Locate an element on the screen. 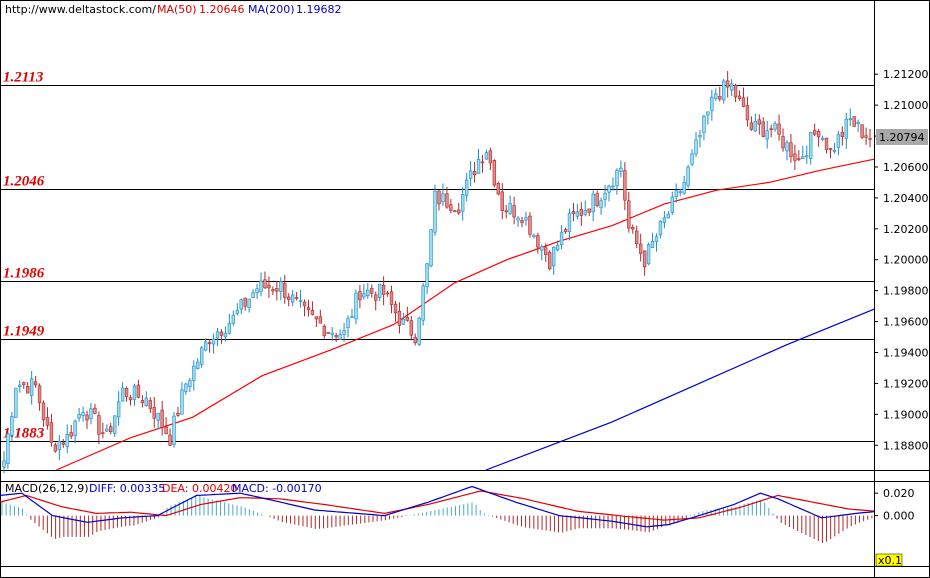 This screenshot has width=930, height=578. macd-dea-line is located at coordinates (437, 505).